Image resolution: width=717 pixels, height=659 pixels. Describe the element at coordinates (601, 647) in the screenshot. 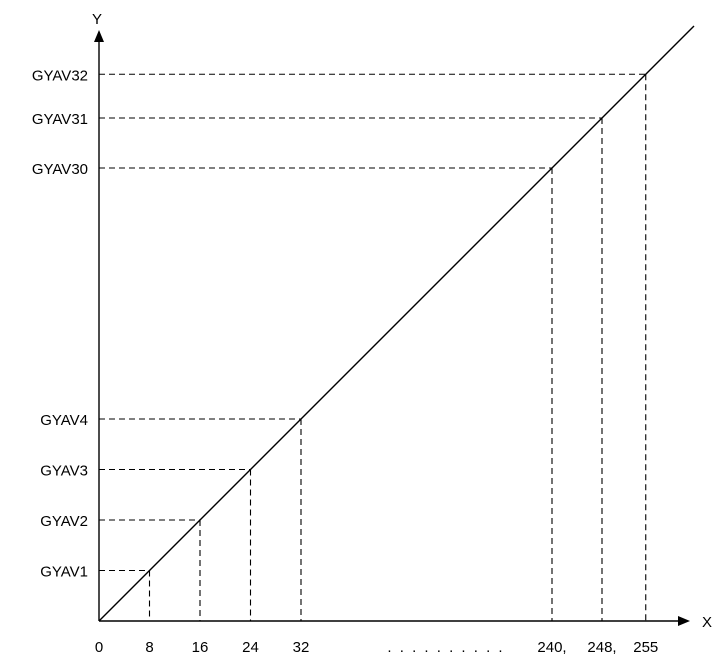

I see `x-tick-label: 248,` at that location.